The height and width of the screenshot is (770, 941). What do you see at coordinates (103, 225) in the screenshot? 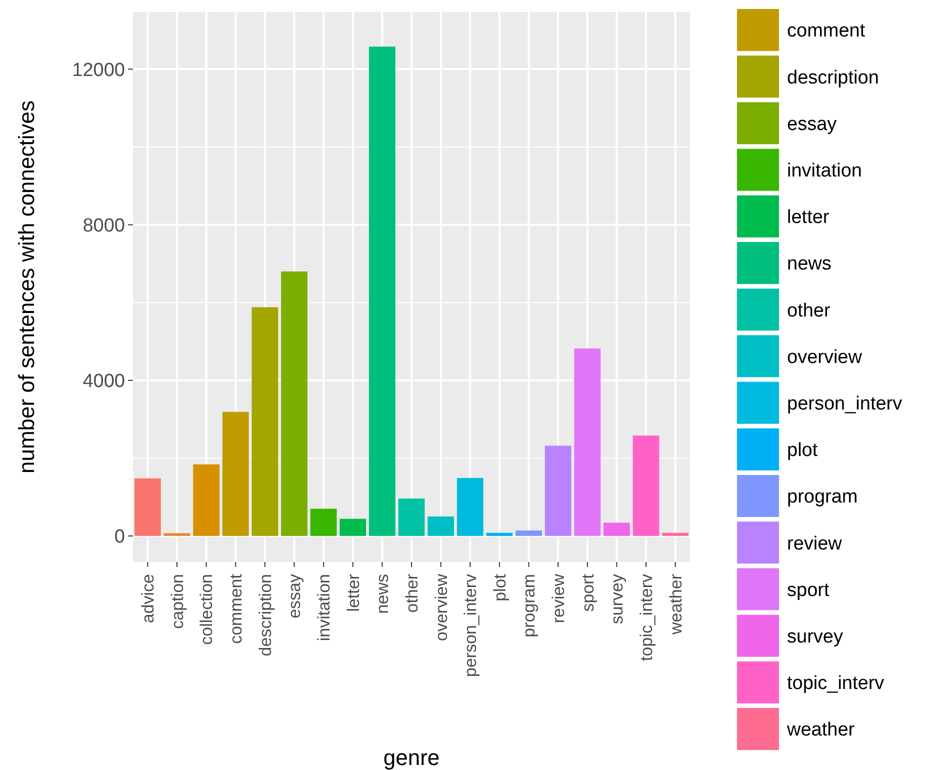
I see `y-tick-label: 8000` at bounding box center [103, 225].